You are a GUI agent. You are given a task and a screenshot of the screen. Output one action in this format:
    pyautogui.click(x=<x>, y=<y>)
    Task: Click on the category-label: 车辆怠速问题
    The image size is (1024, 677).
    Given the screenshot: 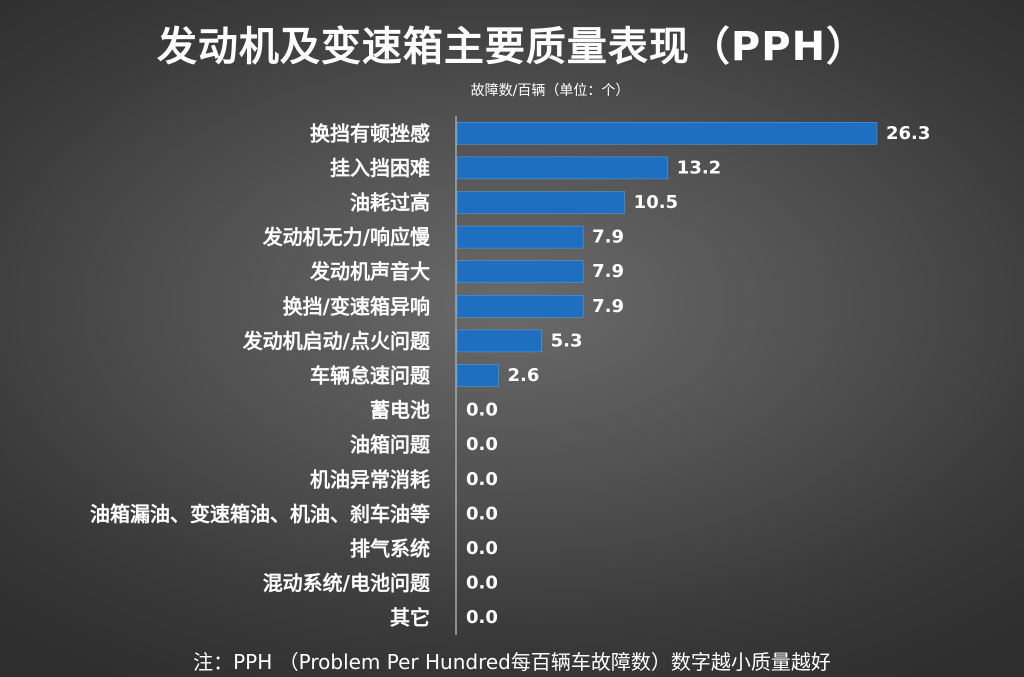 What is the action you would take?
    pyautogui.click(x=370, y=376)
    